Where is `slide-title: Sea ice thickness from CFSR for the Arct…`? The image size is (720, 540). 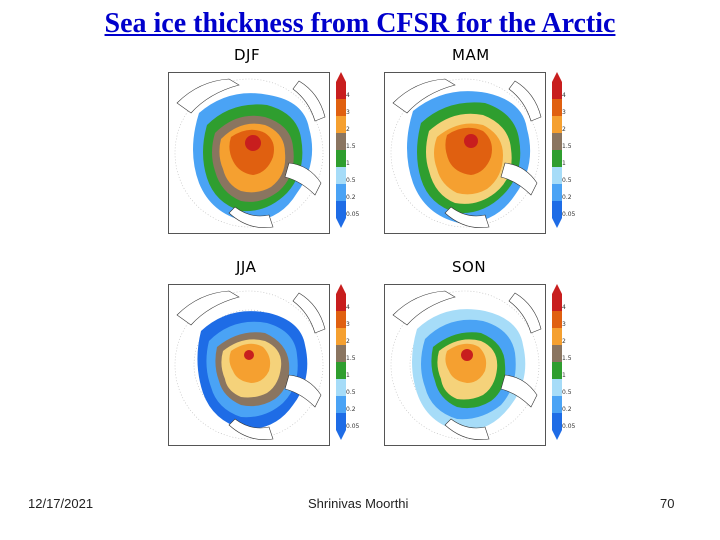
slide-title: Sea ice thickness from CFSR for the Arct… is located at coordinates (360, 23).